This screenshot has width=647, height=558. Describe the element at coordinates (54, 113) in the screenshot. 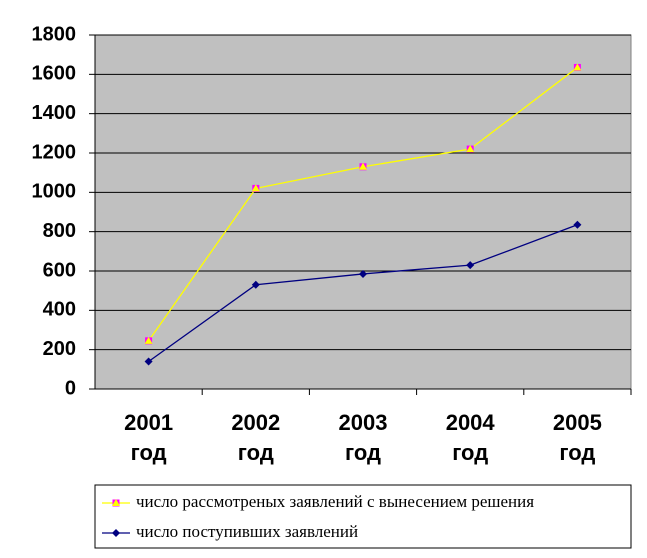

I see `y-tick-label: 1400` at that location.